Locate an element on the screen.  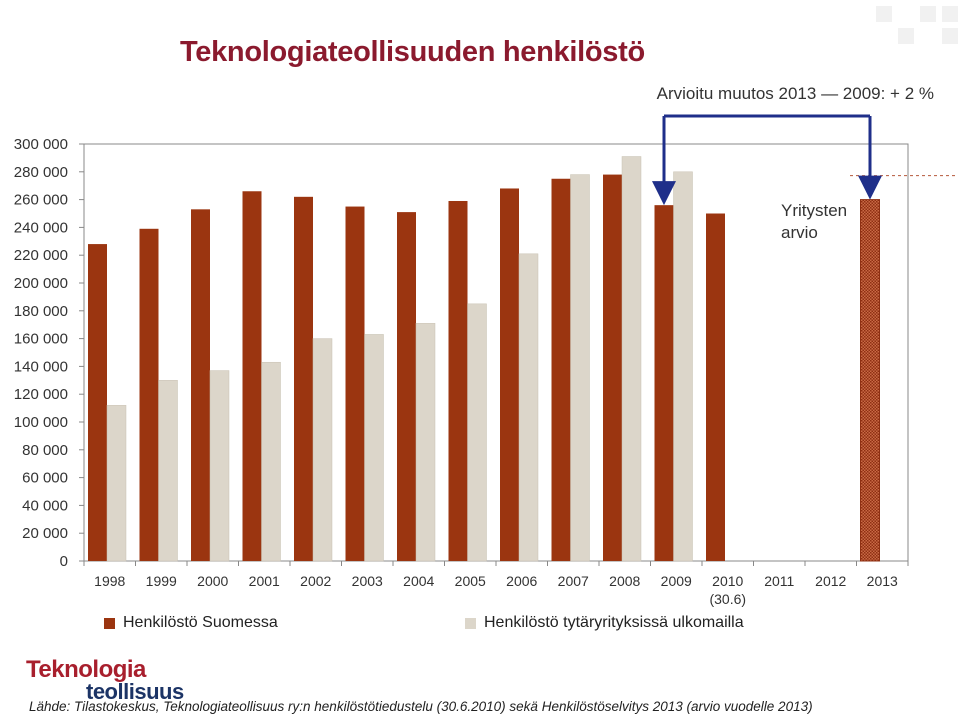
bar-foreign-2007 is located at coordinates (580, 368).